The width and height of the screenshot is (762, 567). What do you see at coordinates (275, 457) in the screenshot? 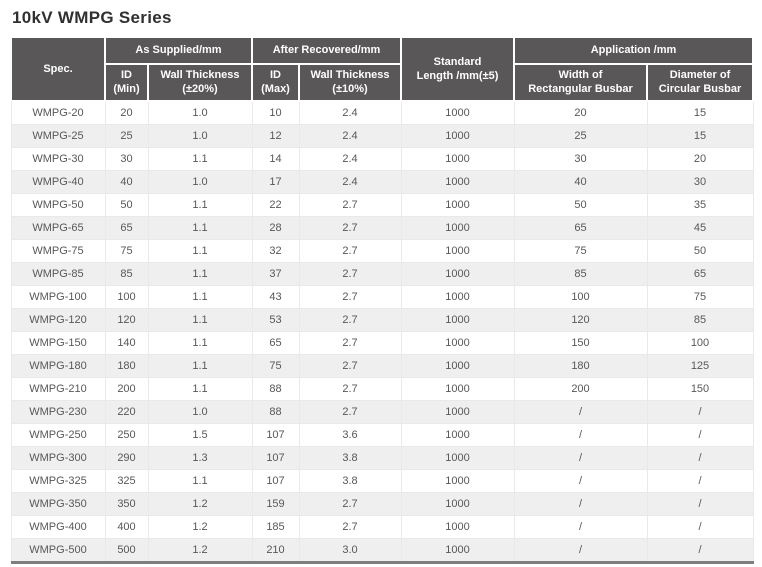
I see `value-cell: 107` at bounding box center [275, 457].